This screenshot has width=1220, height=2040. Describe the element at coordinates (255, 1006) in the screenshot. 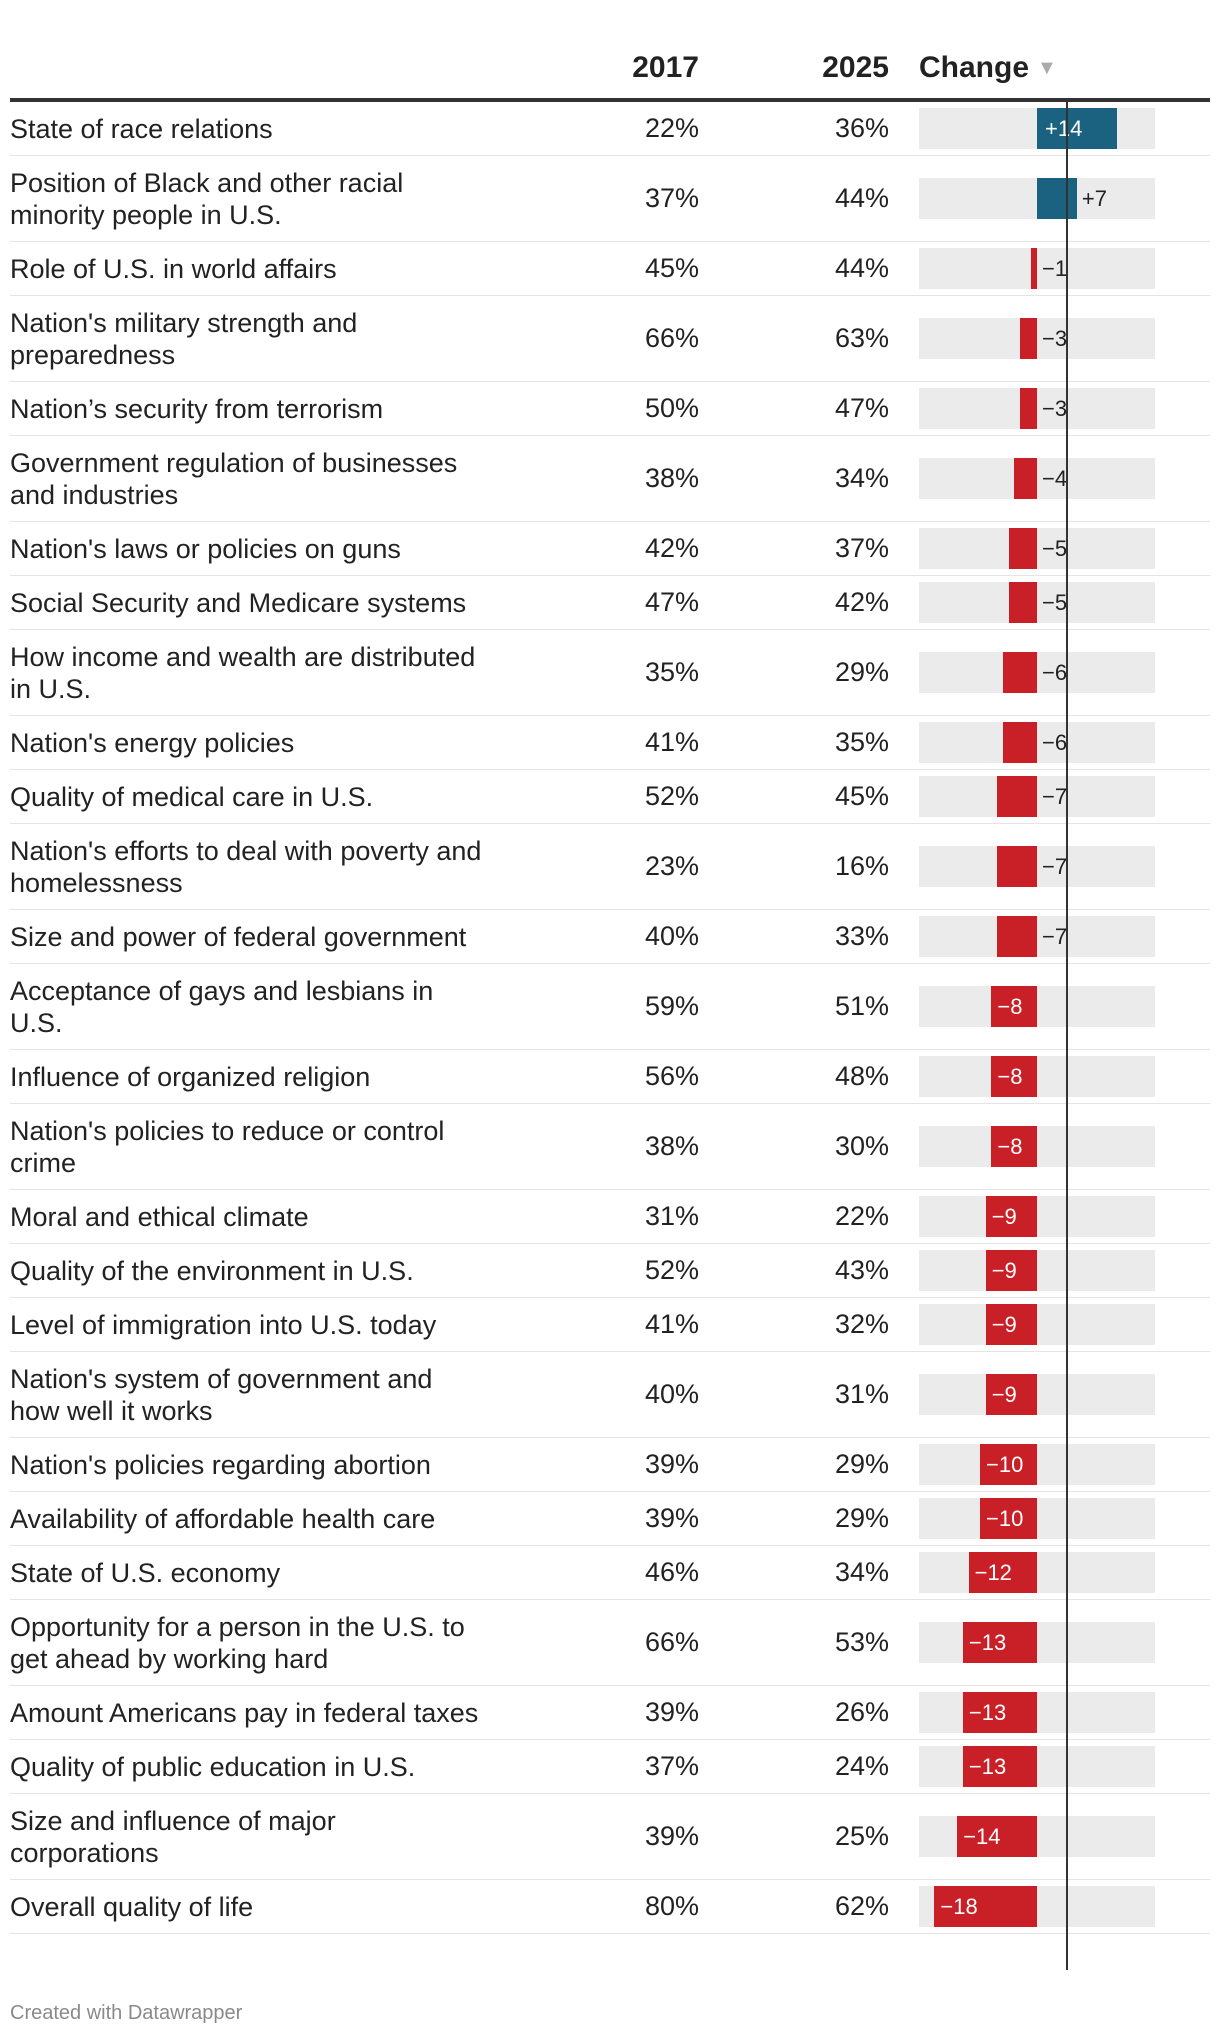

I see `row-label: Acceptance of gays and lesbians in U.S.` at that location.